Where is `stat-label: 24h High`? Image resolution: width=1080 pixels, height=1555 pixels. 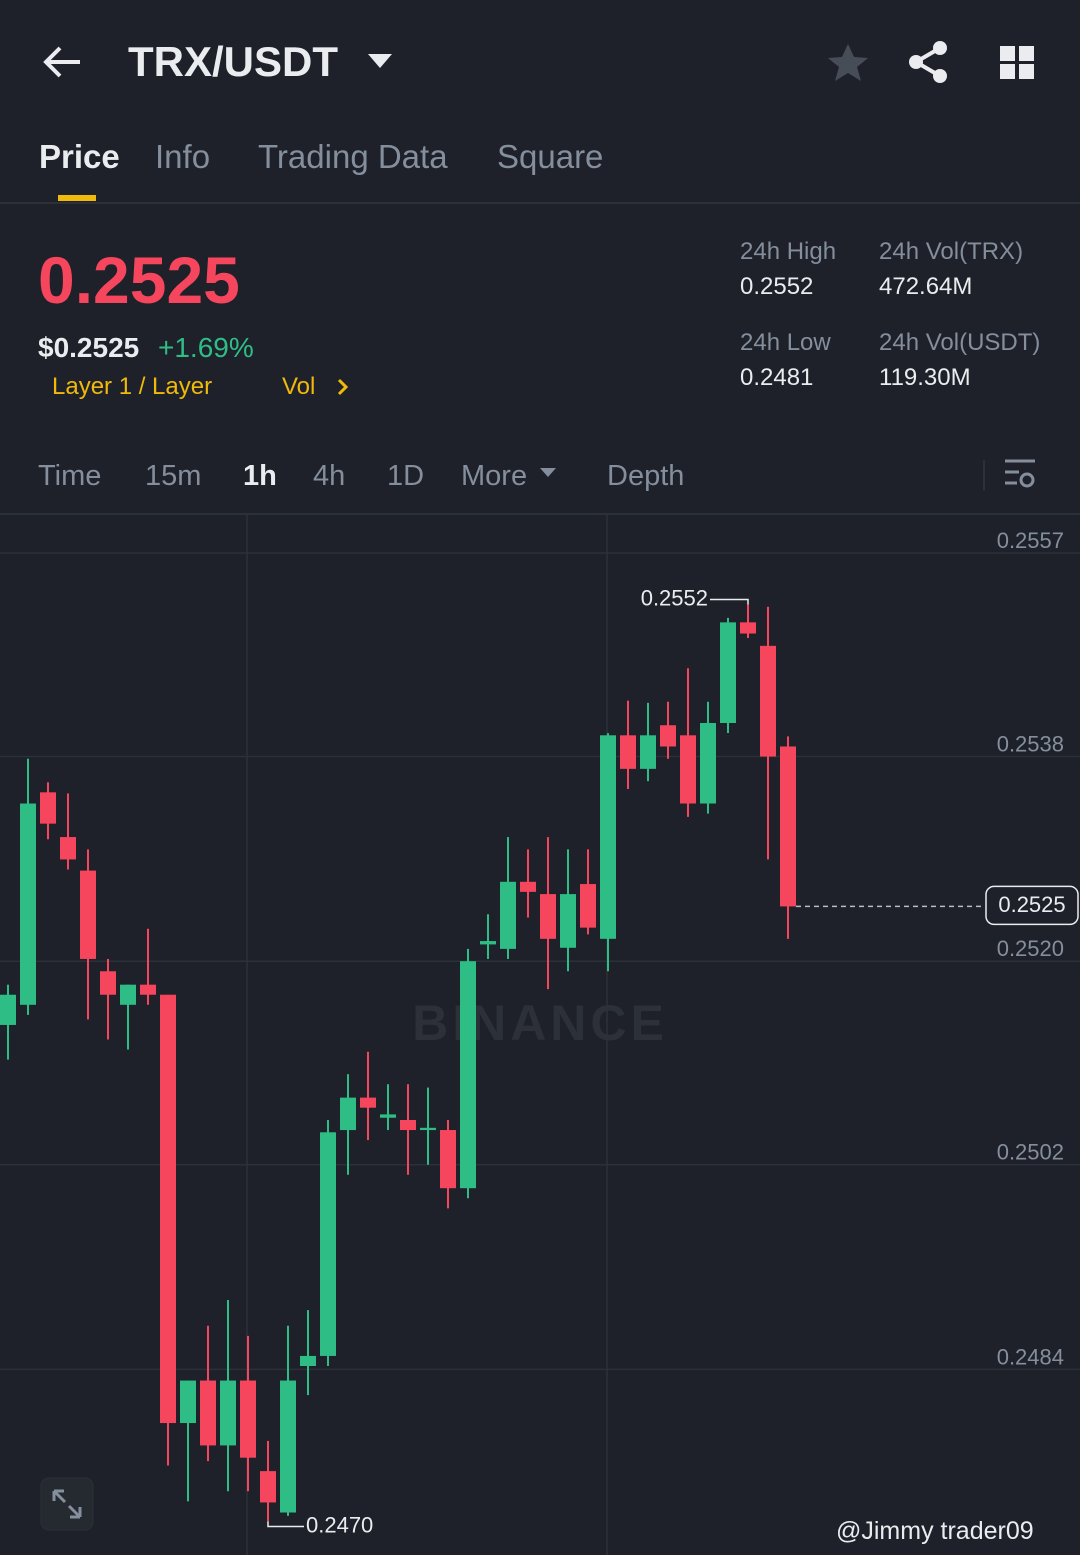
stat-label: 24h High is located at coordinates (788, 251).